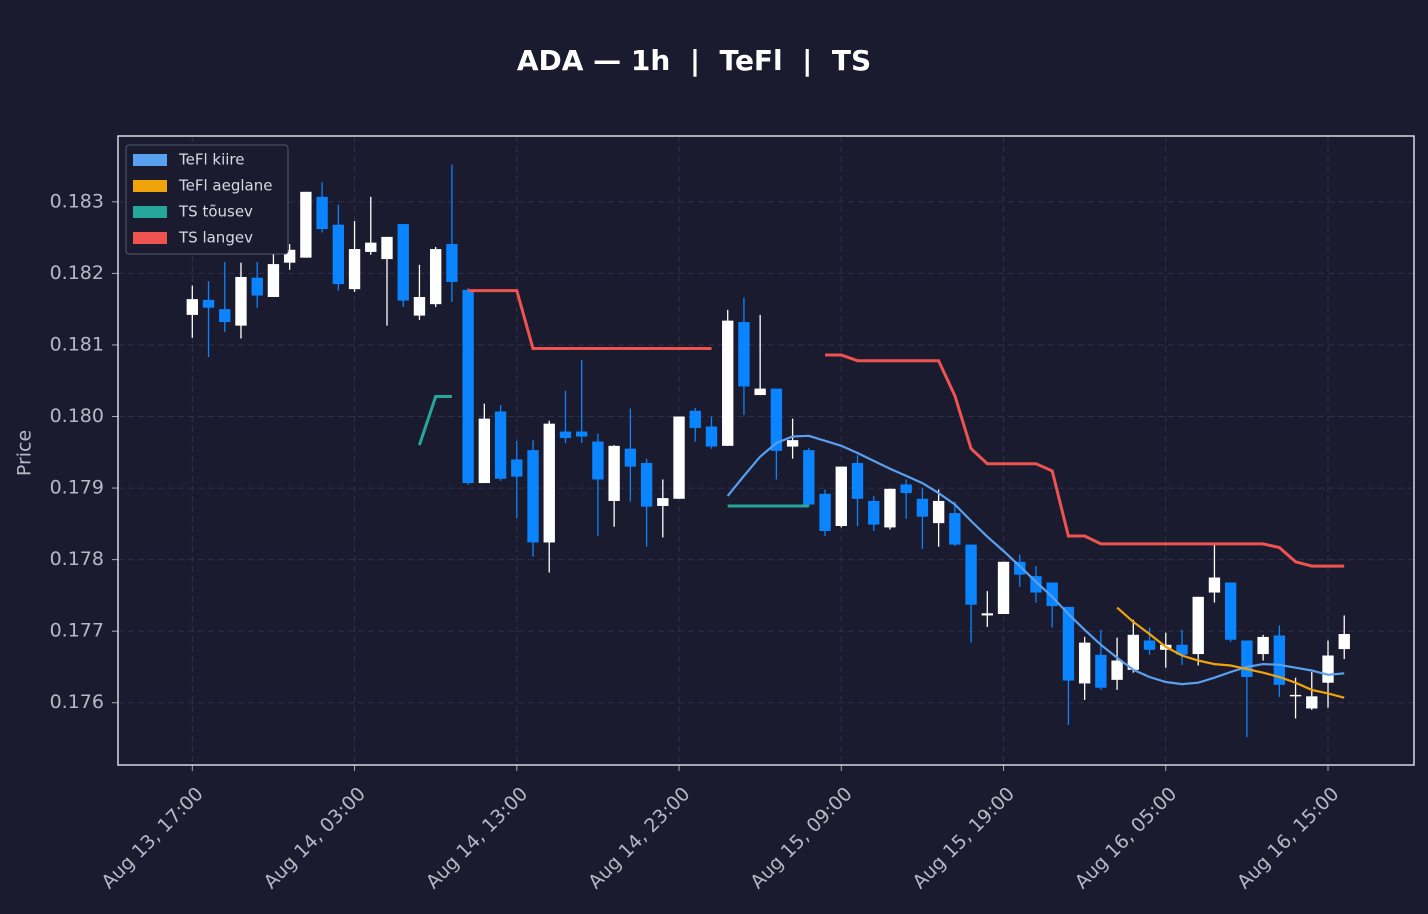 The image size is (1428, 914). I want to click on y-tick-label: 0.179, so click(77, 488).